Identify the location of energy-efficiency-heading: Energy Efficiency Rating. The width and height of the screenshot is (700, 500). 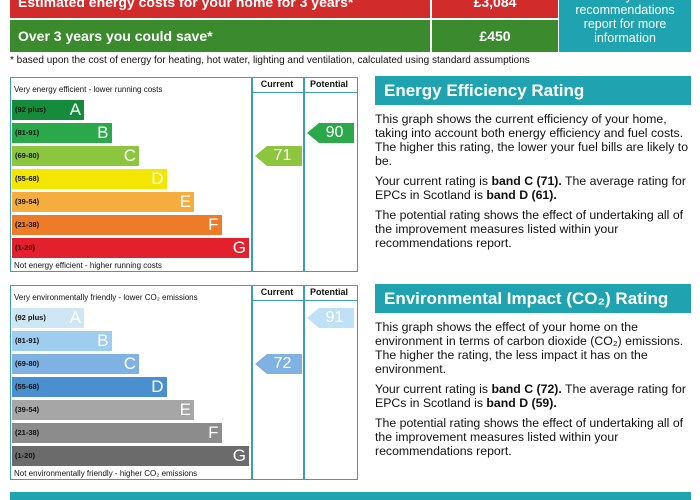
(533, 90).